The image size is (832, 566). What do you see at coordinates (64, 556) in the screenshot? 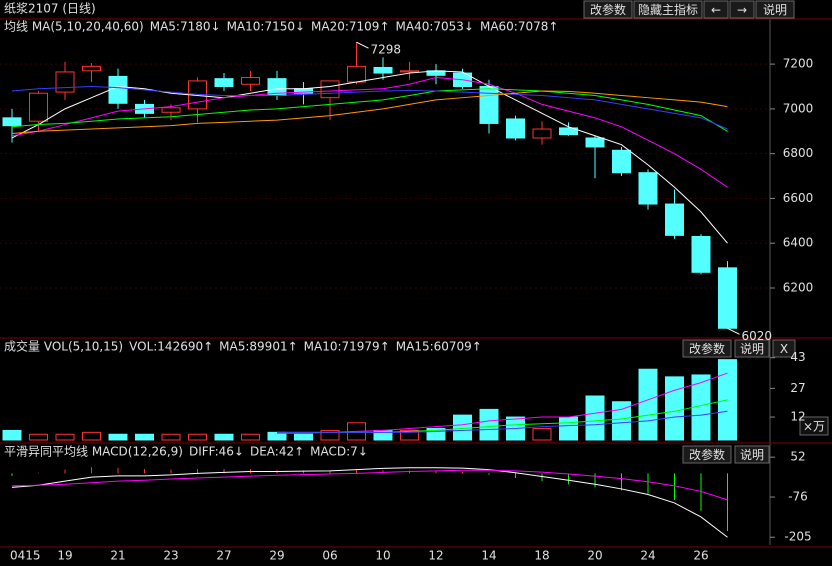
I see `x-tick-label: 19` at bounding box center [64, 556].